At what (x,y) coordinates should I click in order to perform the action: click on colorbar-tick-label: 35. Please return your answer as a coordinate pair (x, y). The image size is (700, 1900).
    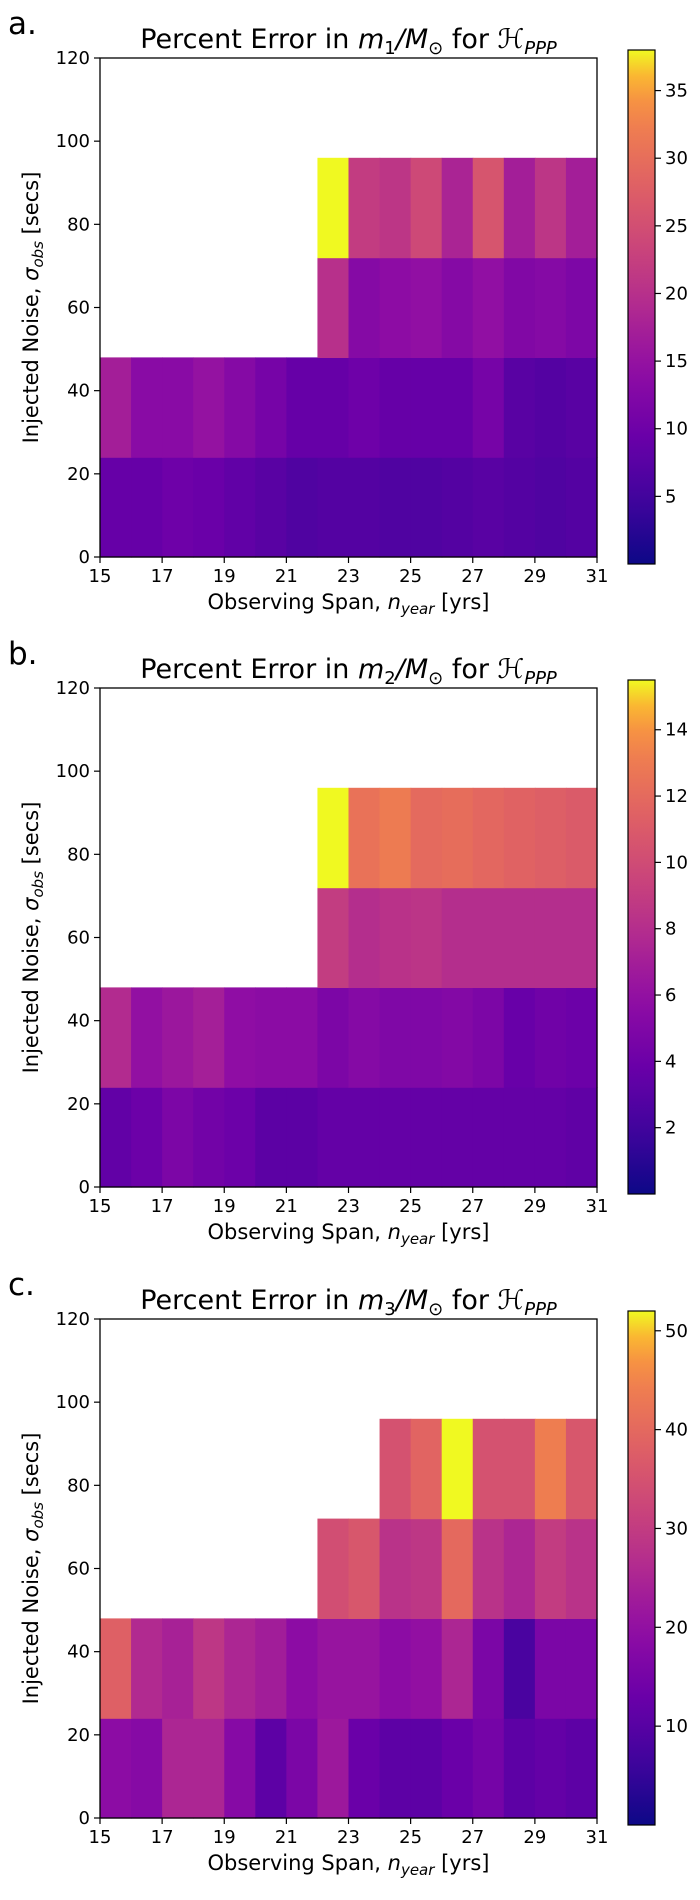
    Looking at the image, I should click on (676, 91).